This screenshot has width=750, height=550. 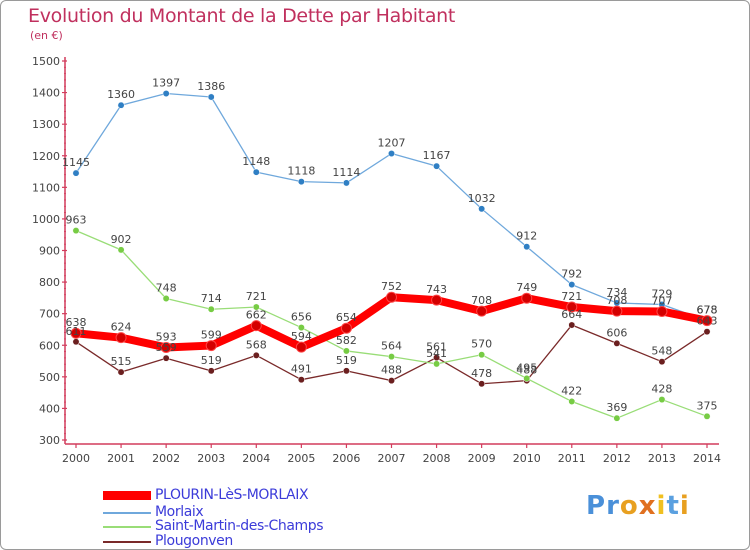 What do you see at coordinates (211, 86) in the screenshot?
I see `data-label: 1386` at bounding box center [211, 86].